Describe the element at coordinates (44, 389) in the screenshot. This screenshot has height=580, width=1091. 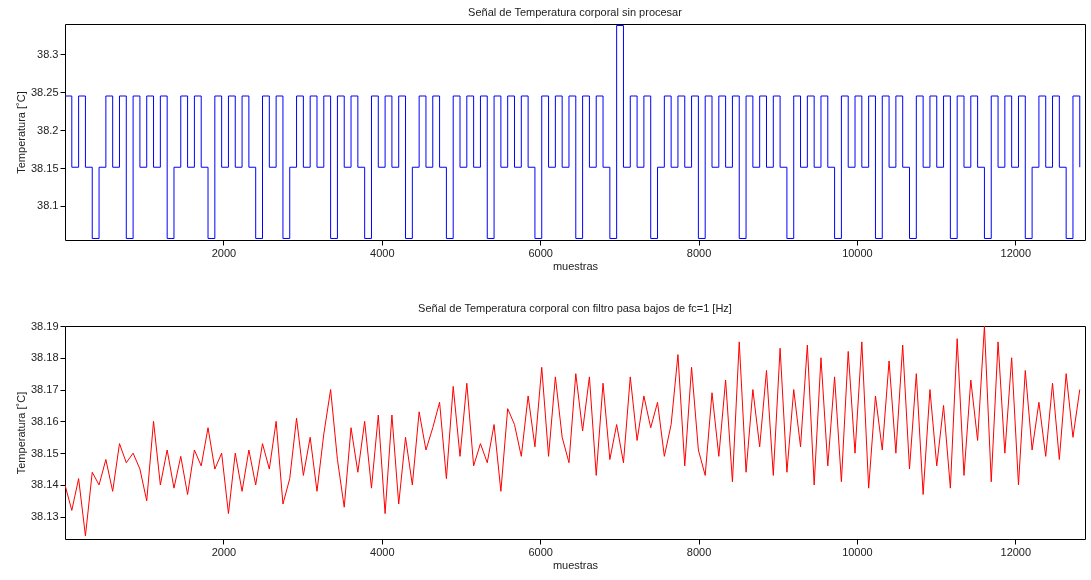
I see `y-tick-label: 38.17` at that location.